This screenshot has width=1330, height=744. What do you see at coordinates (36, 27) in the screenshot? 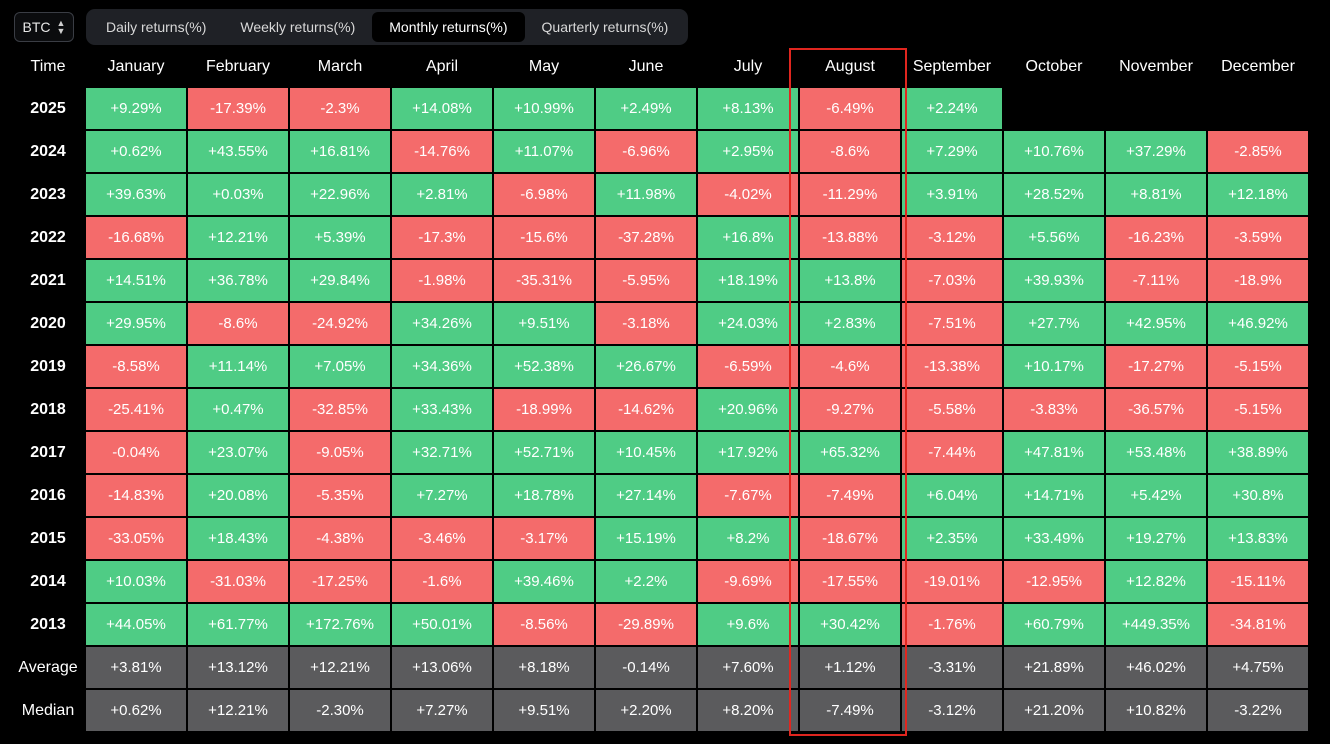
I see `asset-select-label: BTC` at bounding box center [36, 27].